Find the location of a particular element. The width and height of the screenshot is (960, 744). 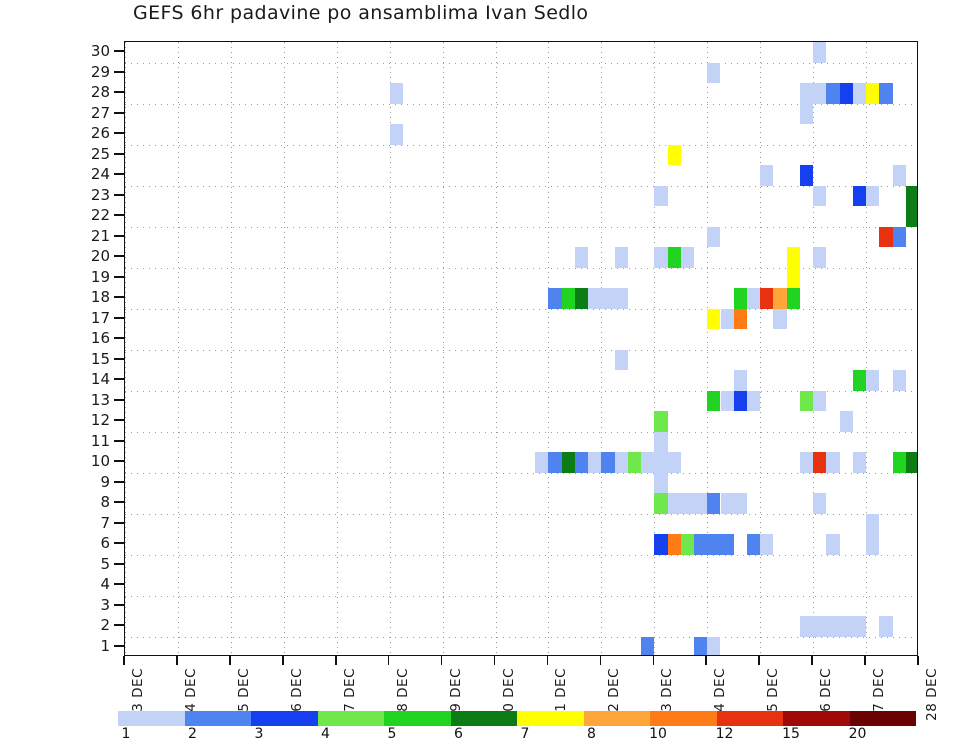

colorbar is located at coordinates (517, 718).